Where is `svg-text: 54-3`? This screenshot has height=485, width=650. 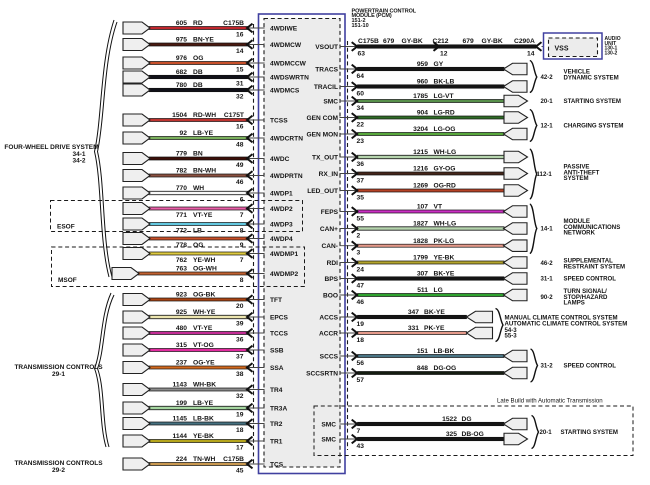 svg-text: 54-3 is located at coordinates (511, 330).